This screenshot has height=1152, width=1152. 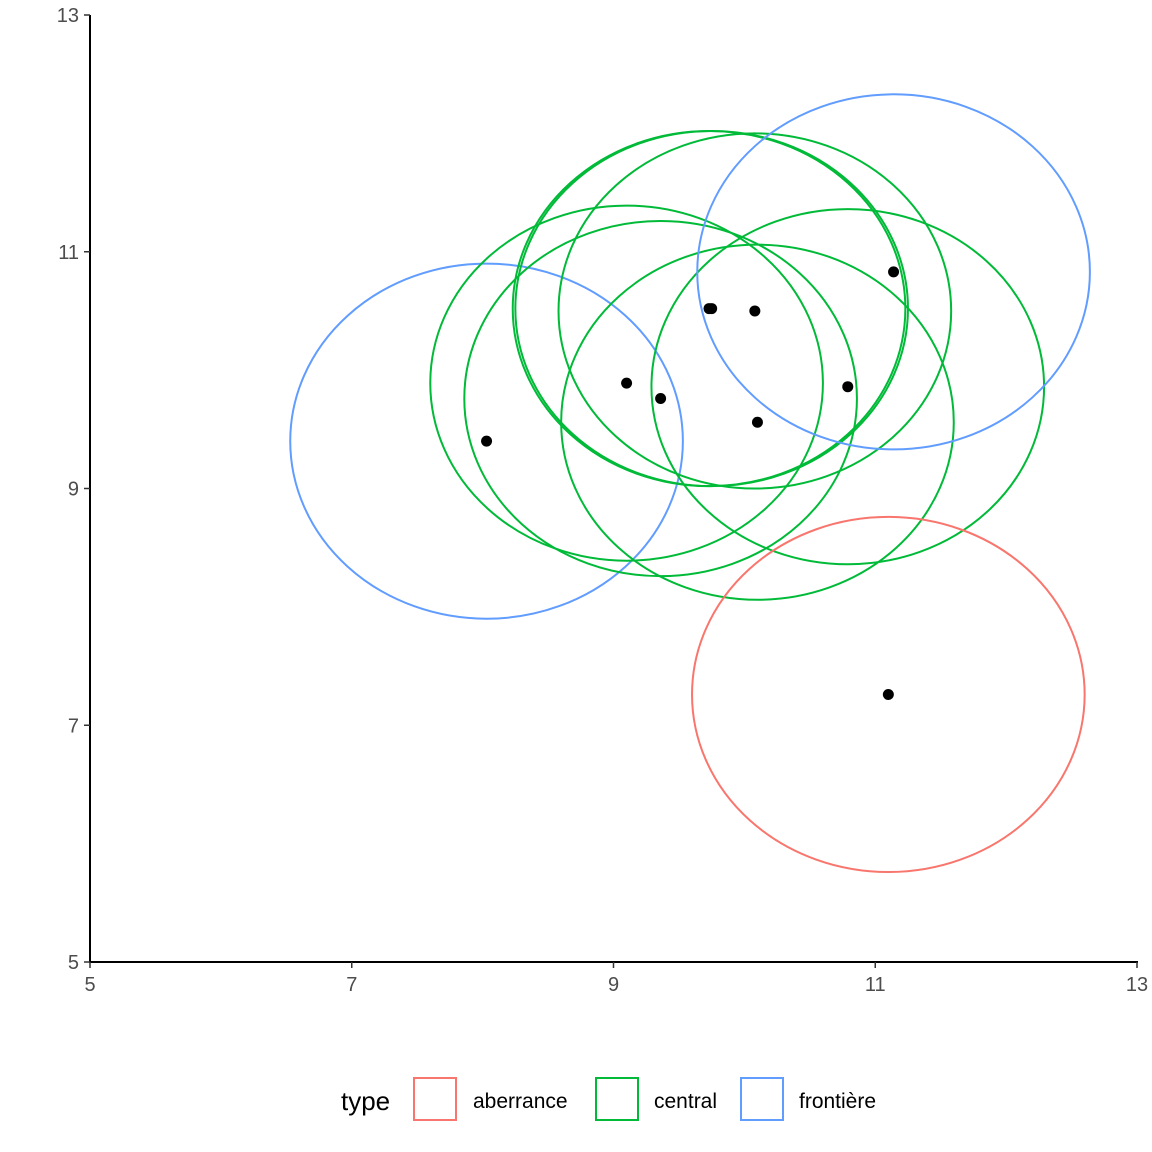 I want to click on x-tick-label-2: 9, so click(x=613, y=985).